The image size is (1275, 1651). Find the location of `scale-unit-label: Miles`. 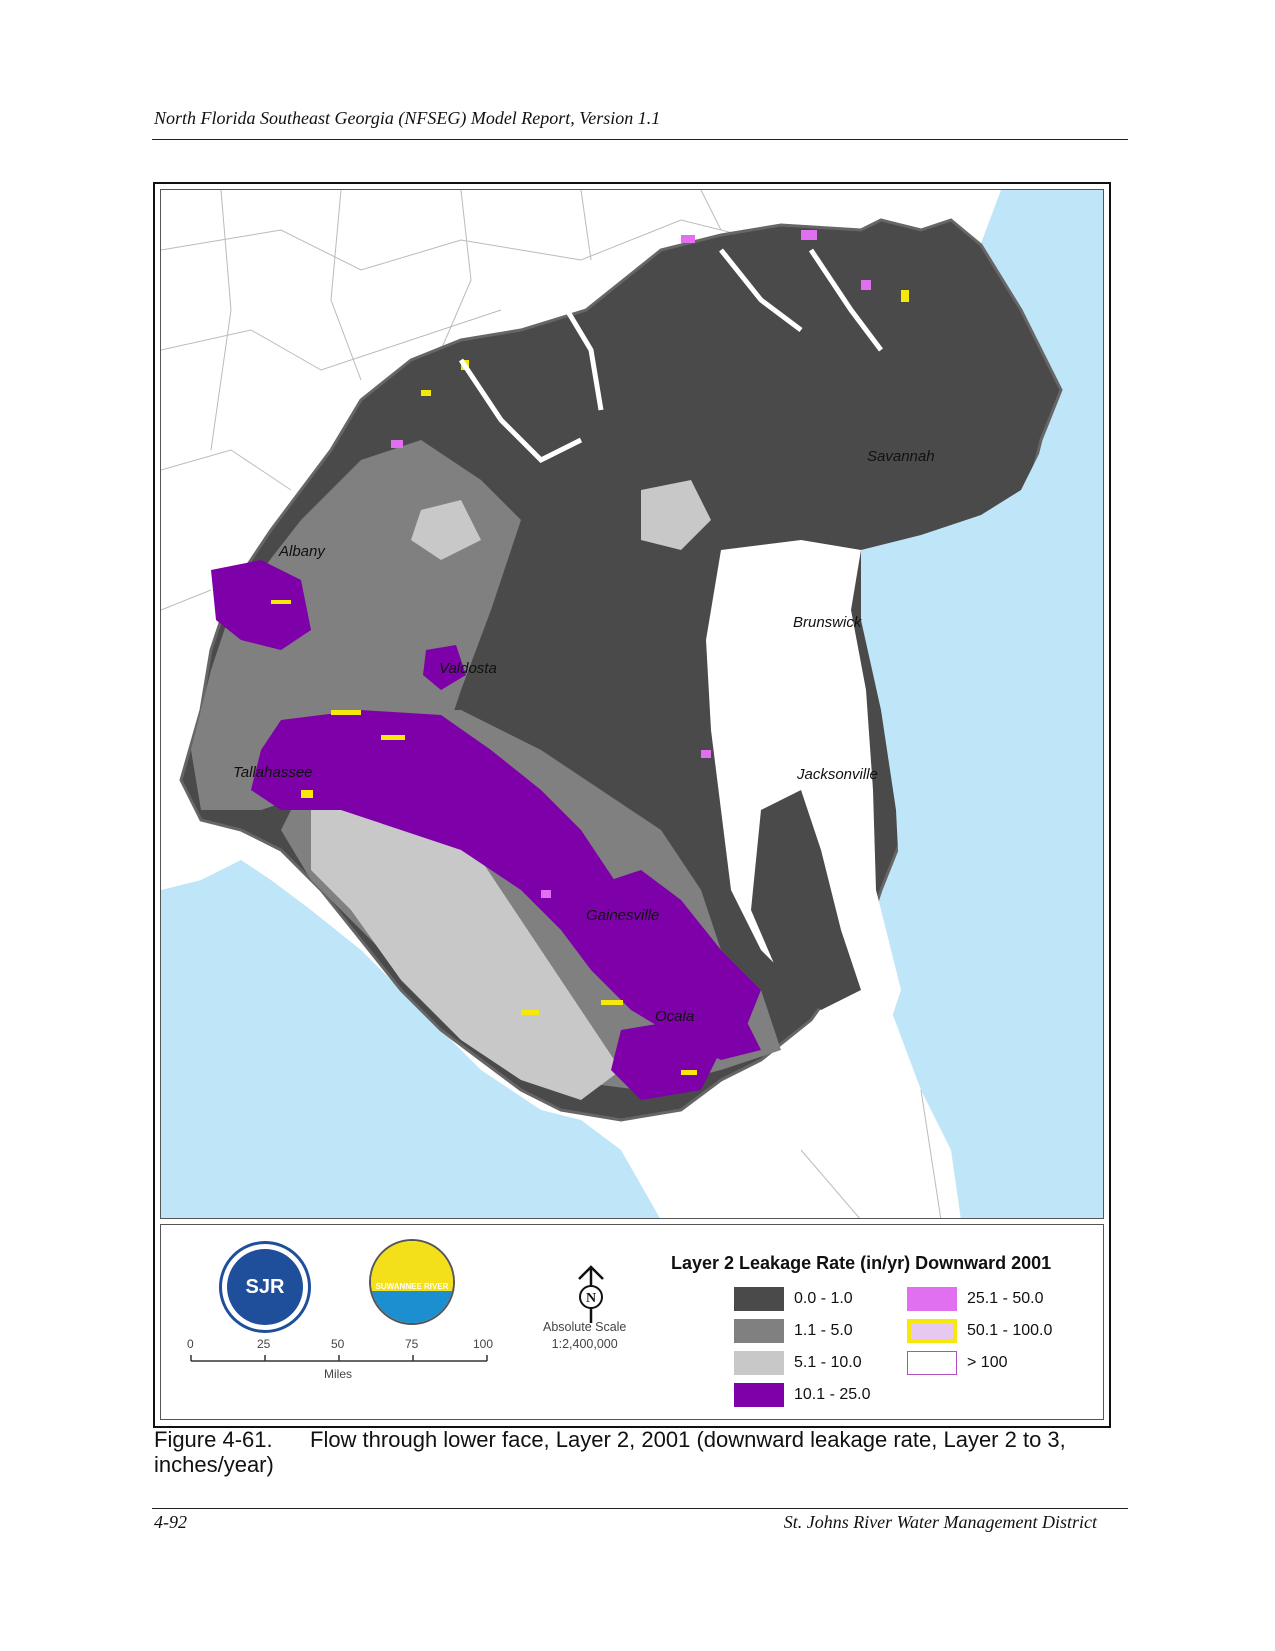

scale-unit-label: Miles is located at coordinates (338, 1374).